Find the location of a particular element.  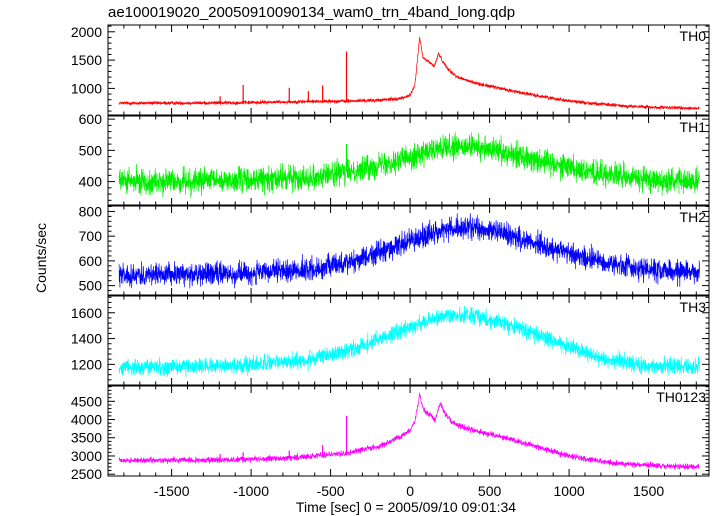

y-tick-label-th0: 2000 is located at coordinates (86, 32).